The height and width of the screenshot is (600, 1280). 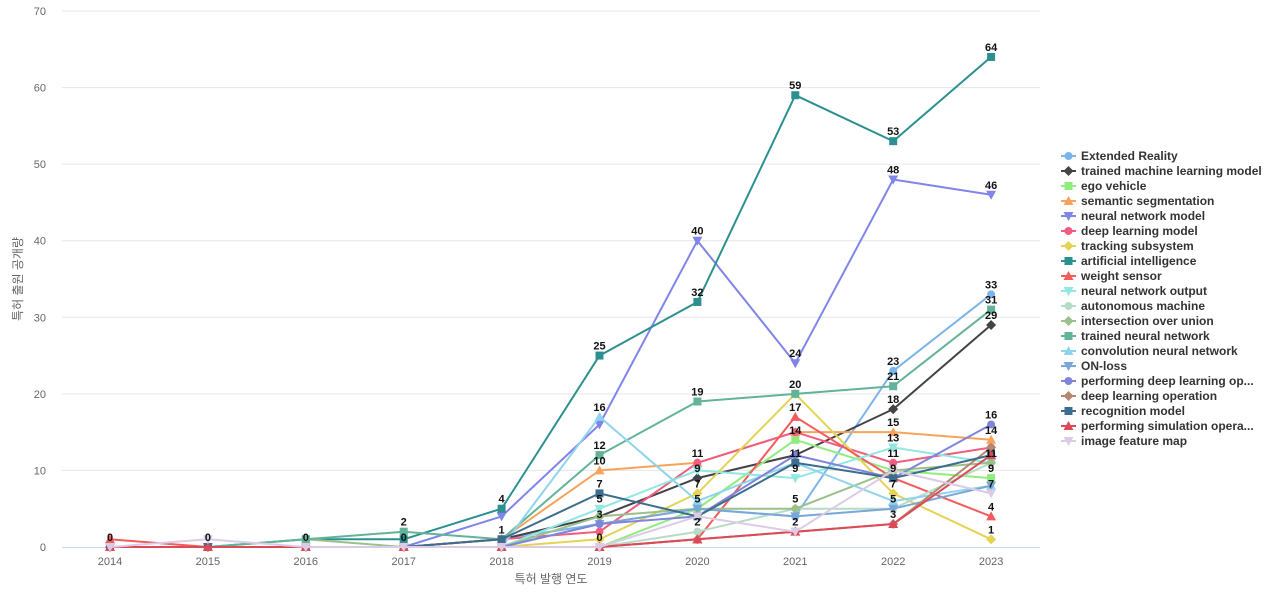 What do you see at coordinates (599, 461) in the screenshot?
I see `data-label: 10` at bounding box center [599, 461].